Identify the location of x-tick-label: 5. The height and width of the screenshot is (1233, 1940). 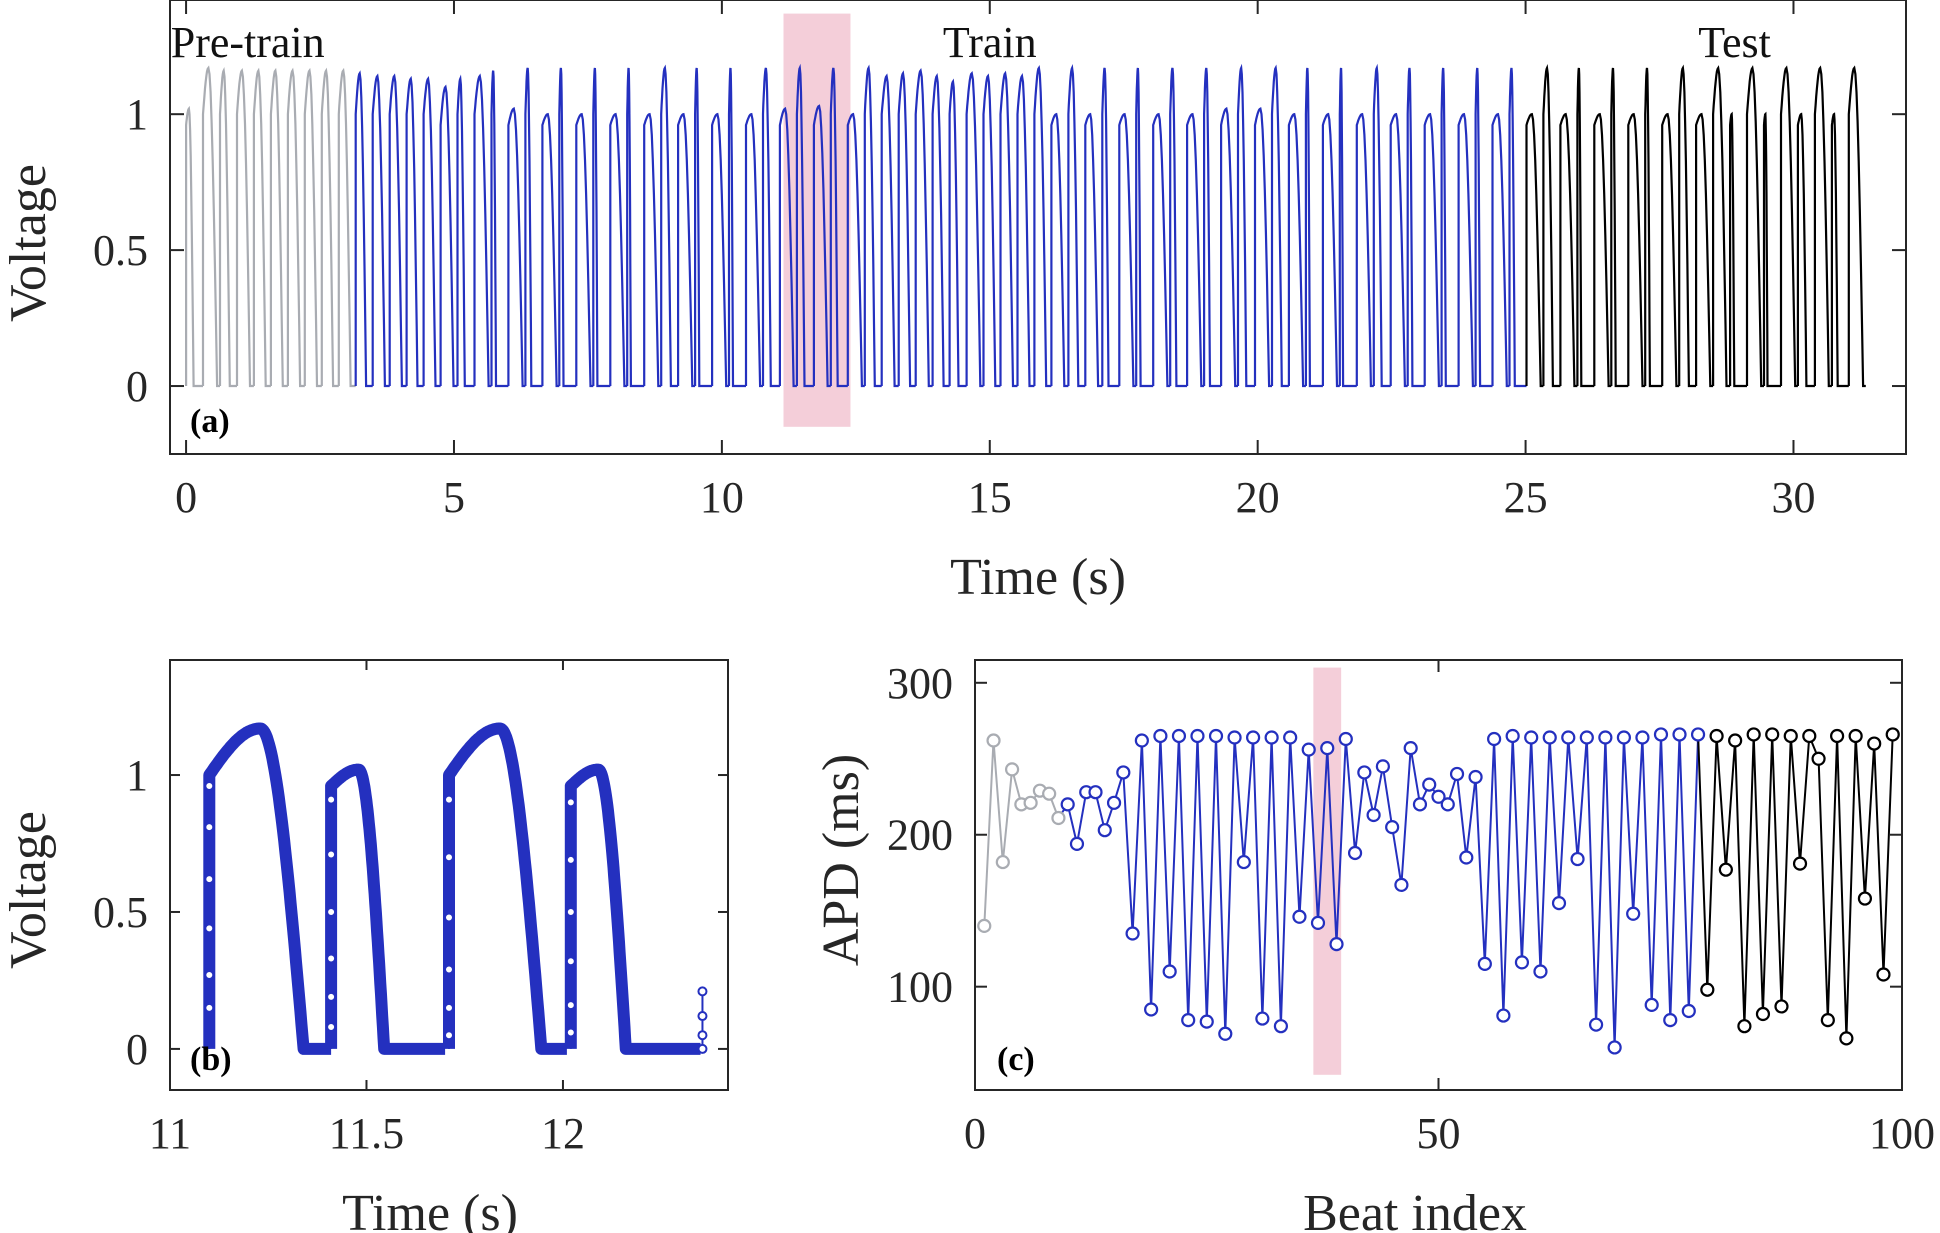
(454, 497).